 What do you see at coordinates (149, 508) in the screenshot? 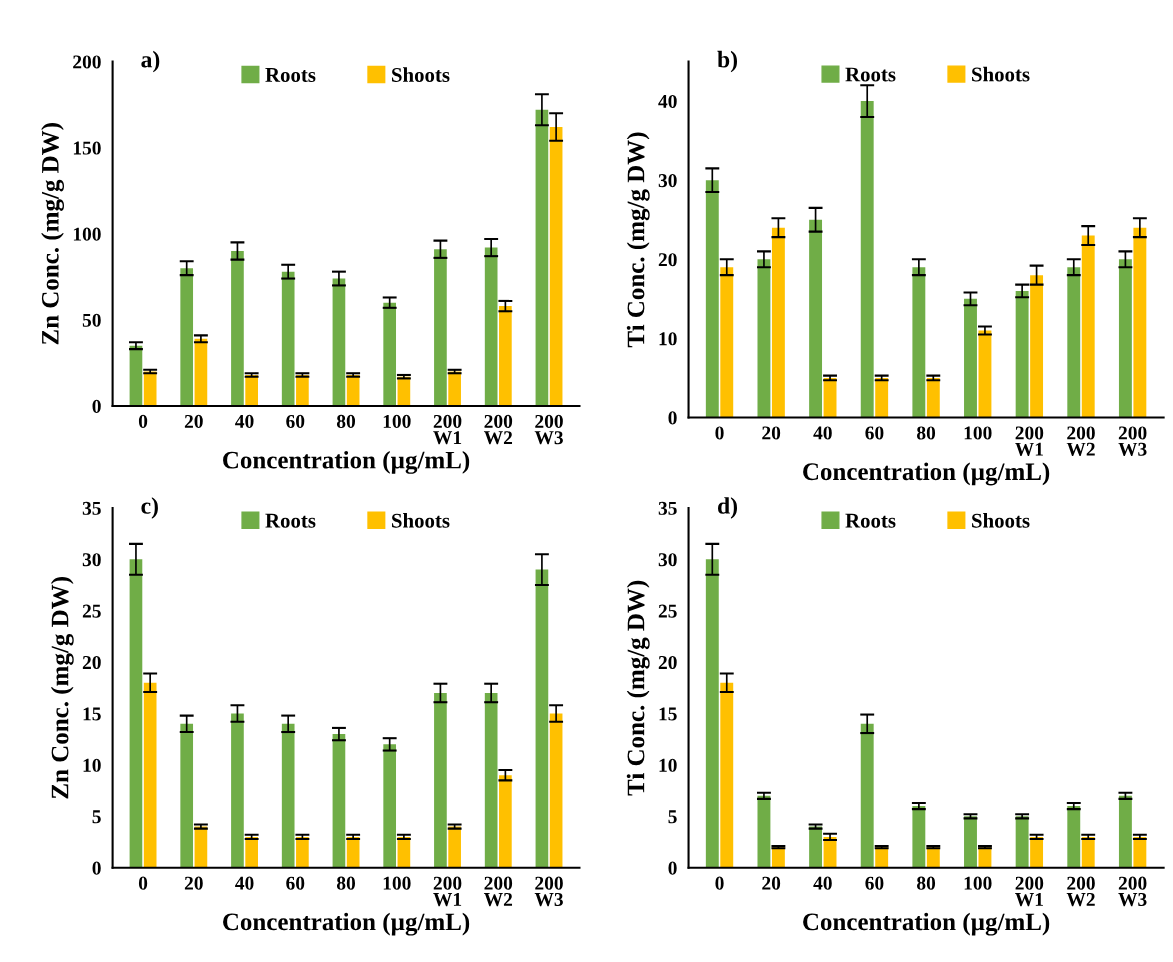
I see `chart-title: c)` at bounding box center [149, 508].